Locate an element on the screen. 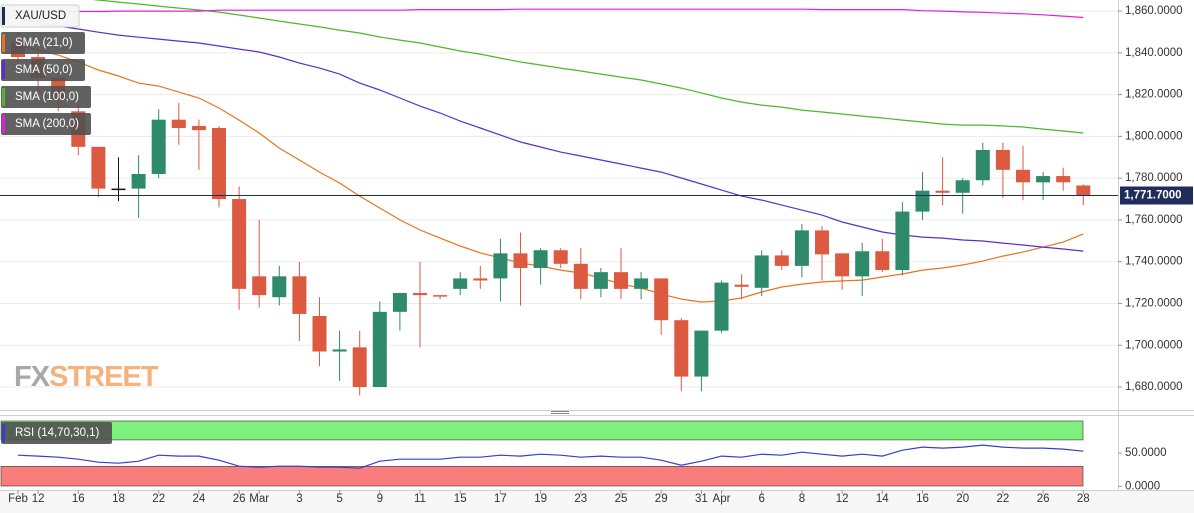  x-tick-label: 29 is located at coordinates (661, 499).